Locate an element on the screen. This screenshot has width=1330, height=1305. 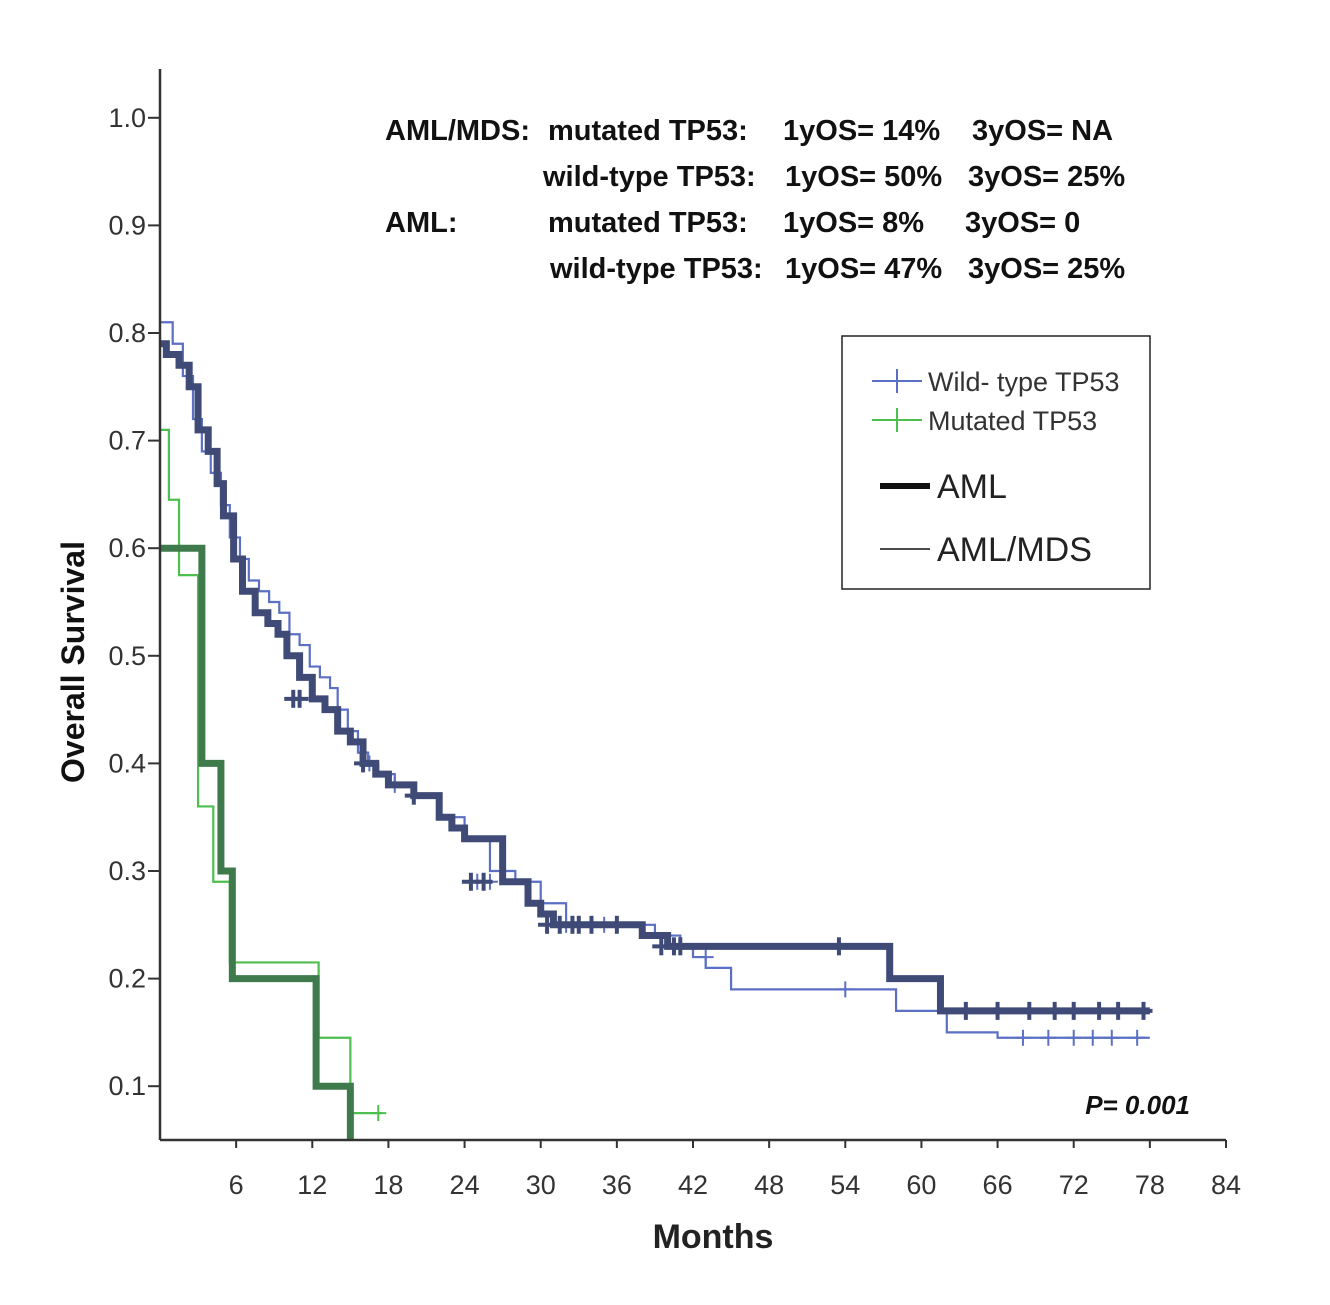
legend-label-wildtype: Wild- type TP53 is located at coordinates (1024, 382).